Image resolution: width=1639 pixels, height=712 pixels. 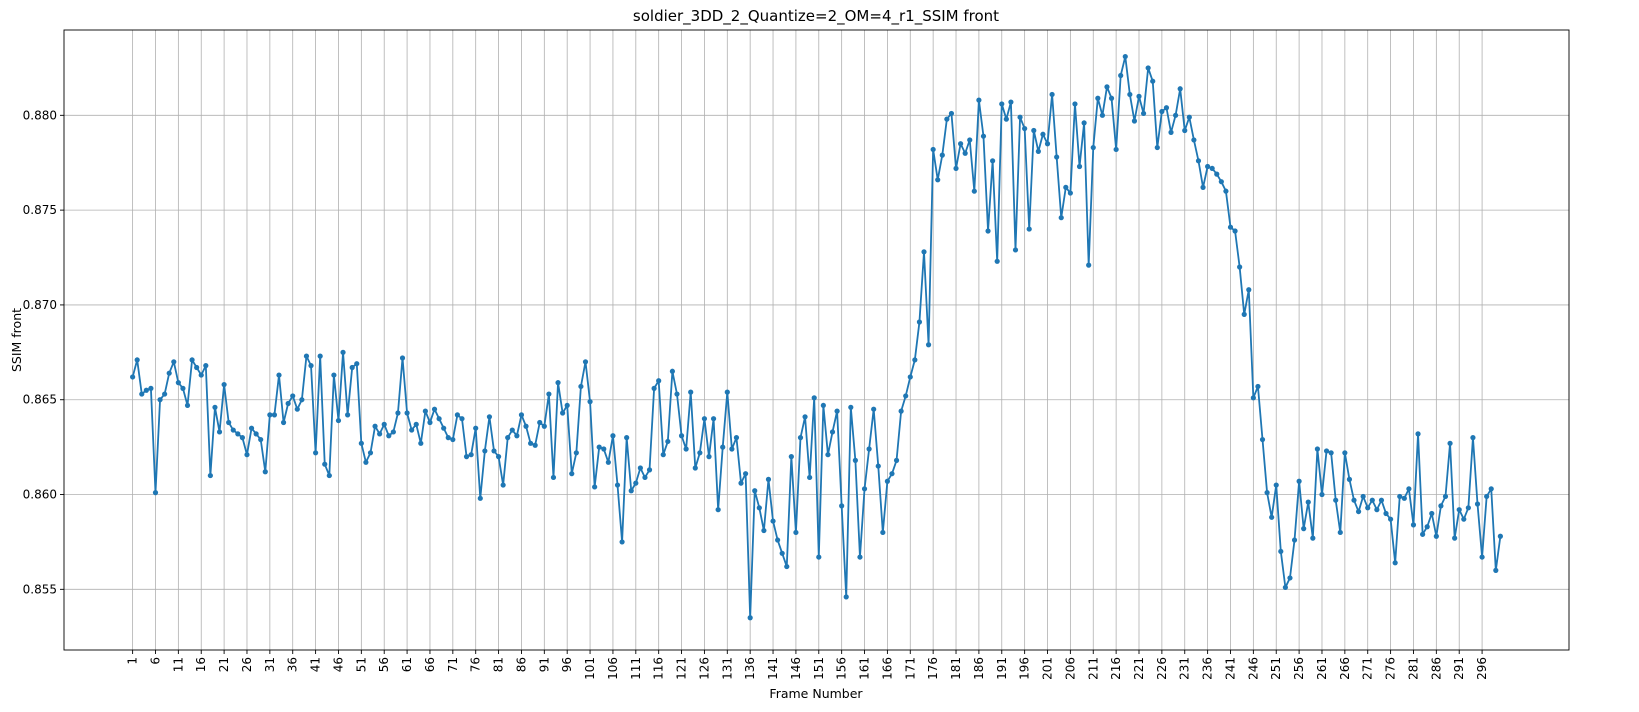 I want to click on x-tick-label: 266, so click(x=1345, y=668).